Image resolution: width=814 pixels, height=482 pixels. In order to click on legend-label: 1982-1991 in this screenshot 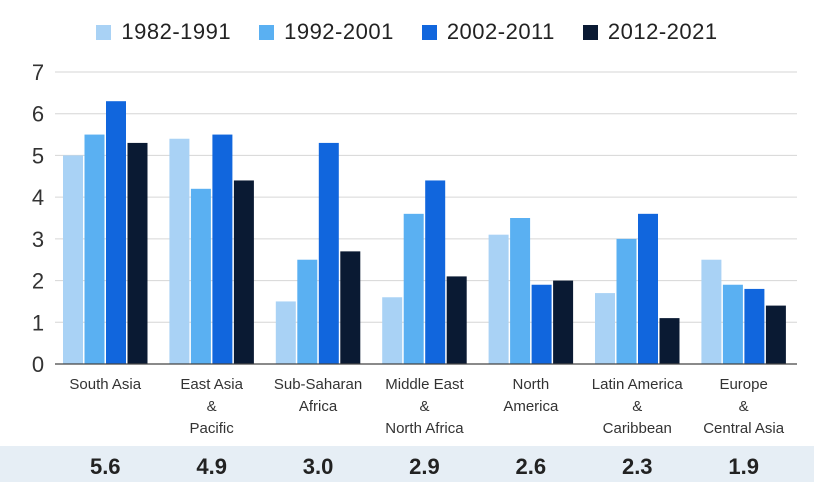, I will do `click(176, 31)`.